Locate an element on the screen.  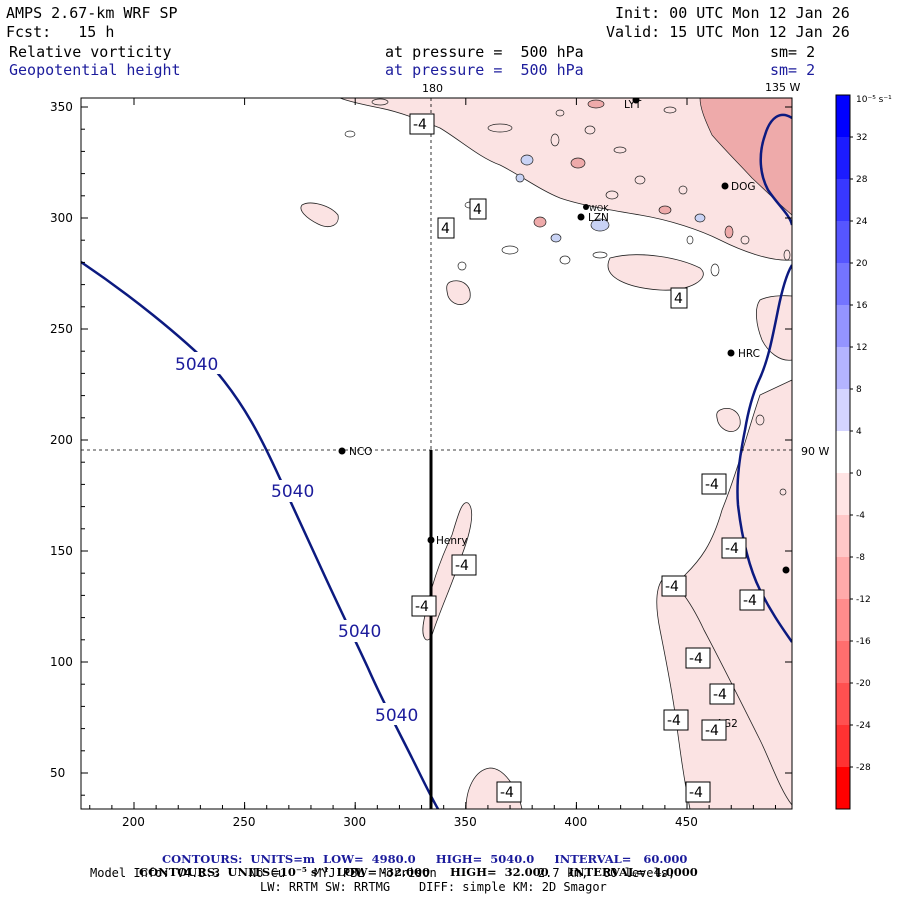
y-tick-label: 150 is located at coordinates (61, 551).